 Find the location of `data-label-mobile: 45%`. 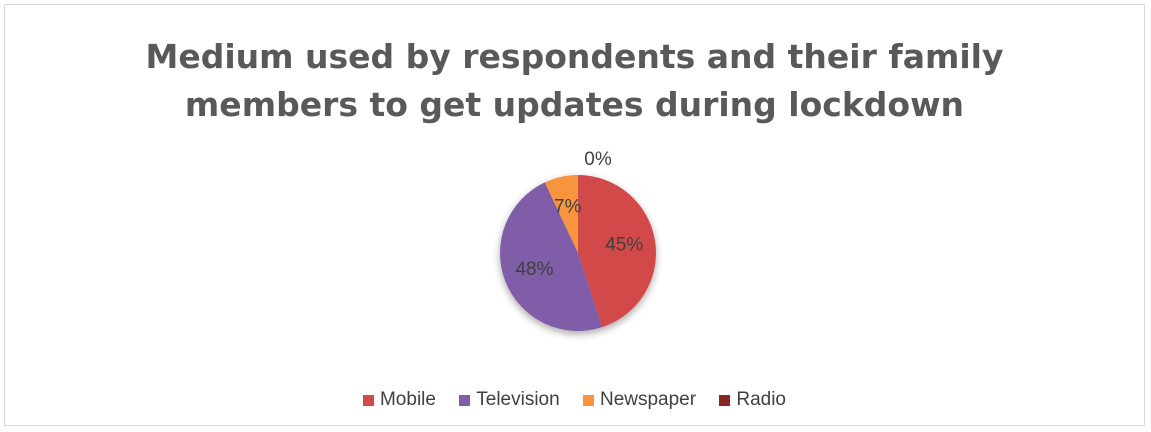

data-label-mobile: 45% is located at coordinates (624, 245).